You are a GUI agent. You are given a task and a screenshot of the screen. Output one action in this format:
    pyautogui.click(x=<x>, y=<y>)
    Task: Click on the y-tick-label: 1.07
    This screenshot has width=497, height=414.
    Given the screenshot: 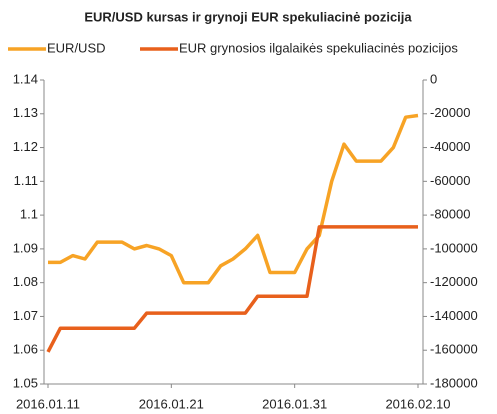 What is the action you would take?
    pyautogui.click(x=25, y=315)
    